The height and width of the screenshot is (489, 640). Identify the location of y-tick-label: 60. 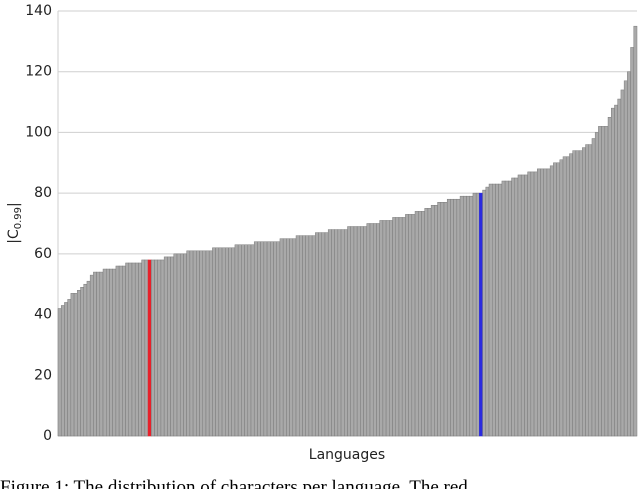
(43, 254).